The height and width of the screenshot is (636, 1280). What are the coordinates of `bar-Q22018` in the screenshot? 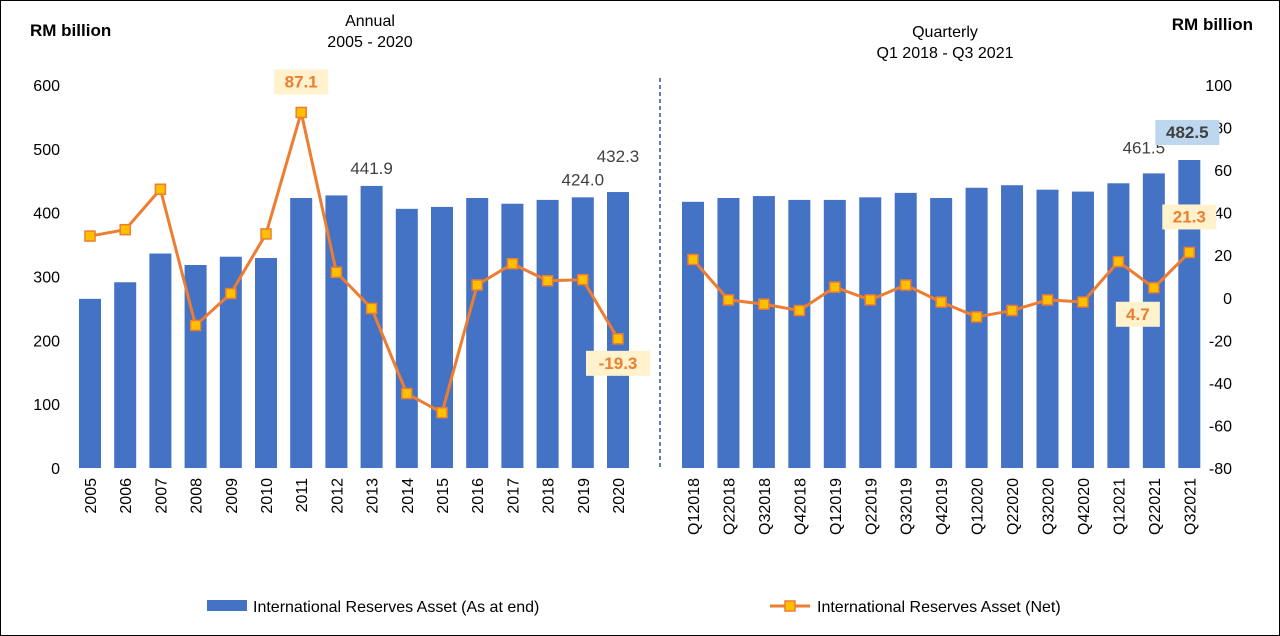 It's located at (728, 333).